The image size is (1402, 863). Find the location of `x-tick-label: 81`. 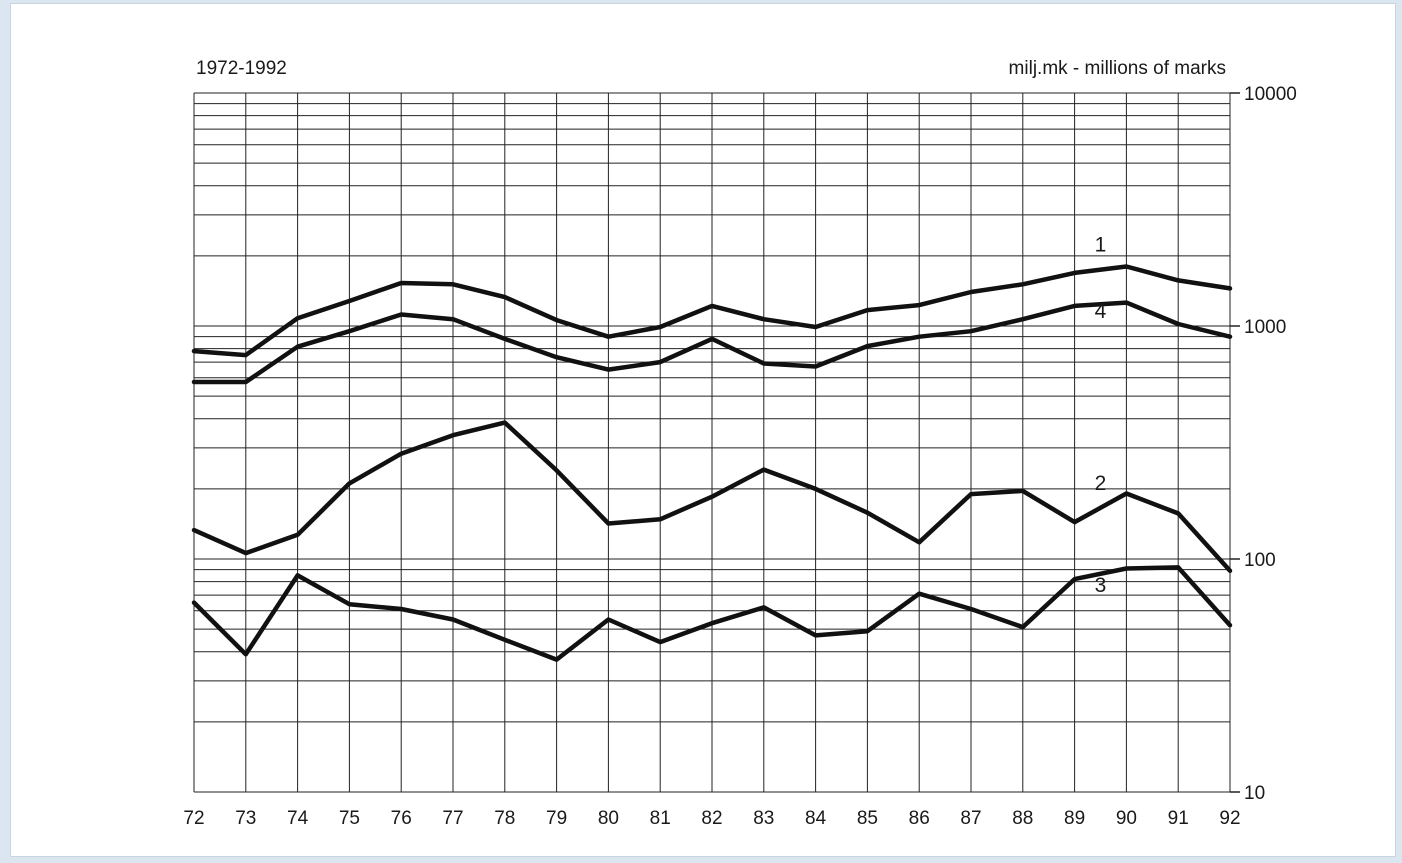

x-tick-label: 81 is located at coordinates (660, 818).